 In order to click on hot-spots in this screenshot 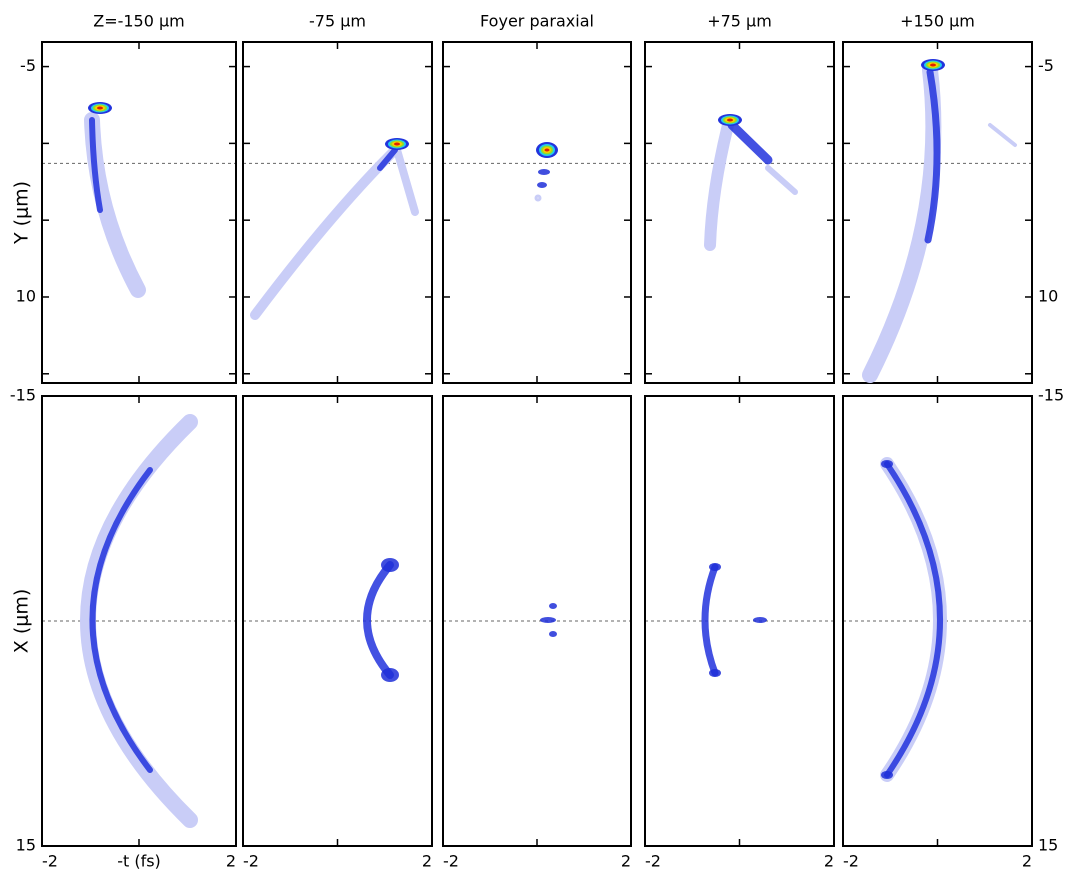, I will do `click(516, 108)`.